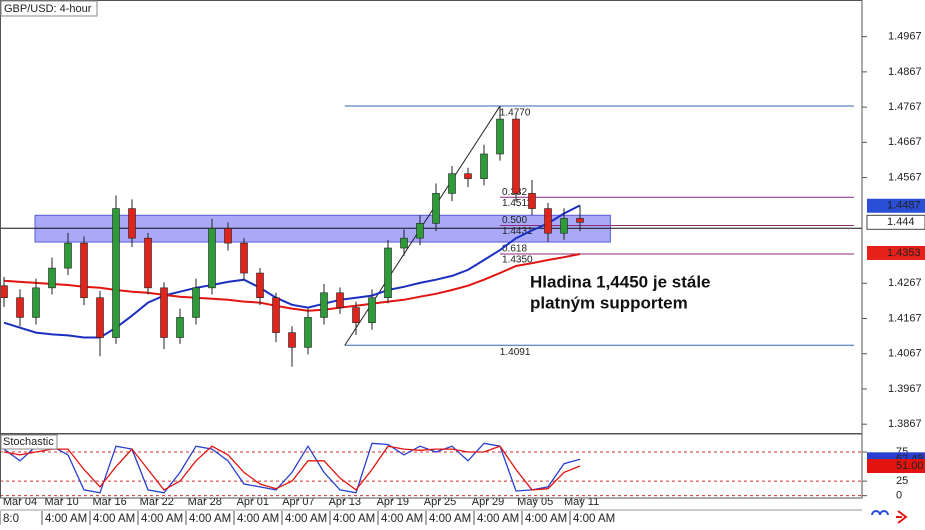 This screenshot has height=530, width=925. What do you see at coordinates (904, 206) in the screenshot?
I see `price-tag-label: 1.4487` at bounding box center [904, 206].